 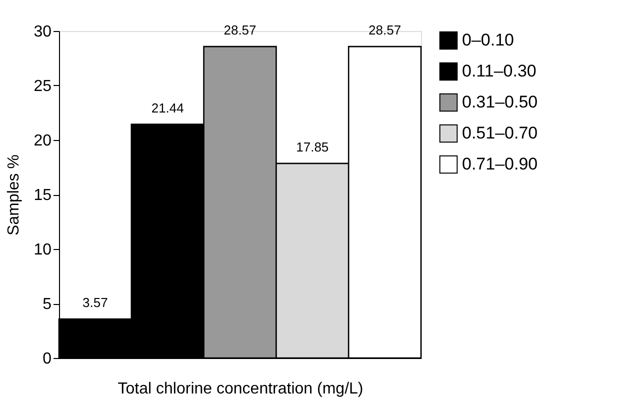 I want to click on legend-label: 0.11–0.30, so click(x=499, y=71).